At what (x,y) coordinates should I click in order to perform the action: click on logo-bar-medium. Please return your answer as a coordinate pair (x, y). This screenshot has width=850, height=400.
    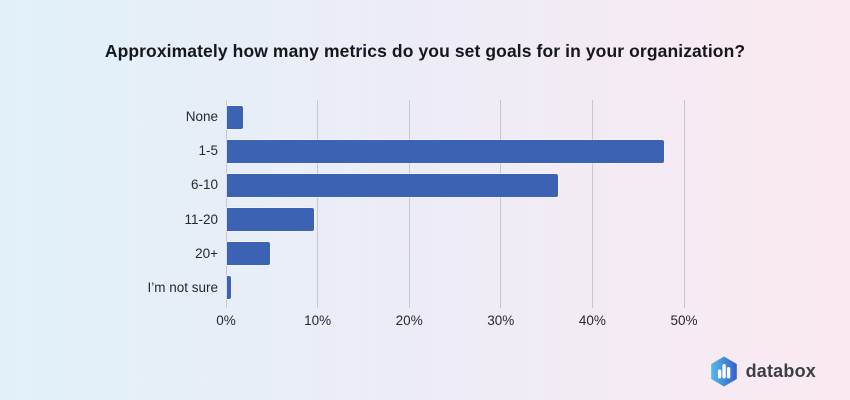
    Looking at the image, I should click on (728, 373).